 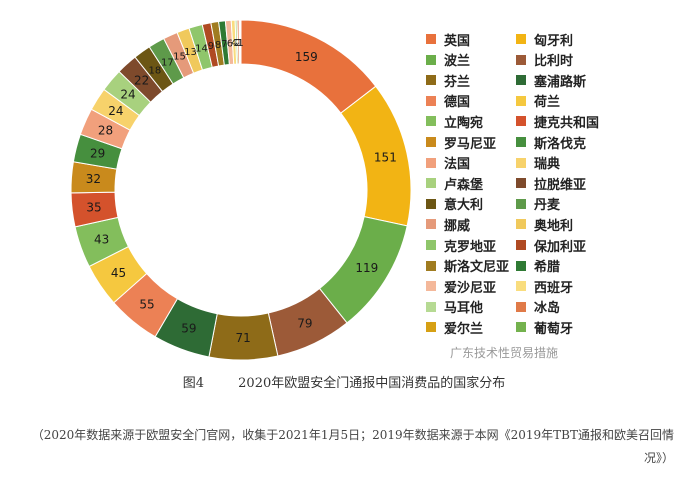 I want to click on data-label-马耳他: 2, so click(x=237, y=43).